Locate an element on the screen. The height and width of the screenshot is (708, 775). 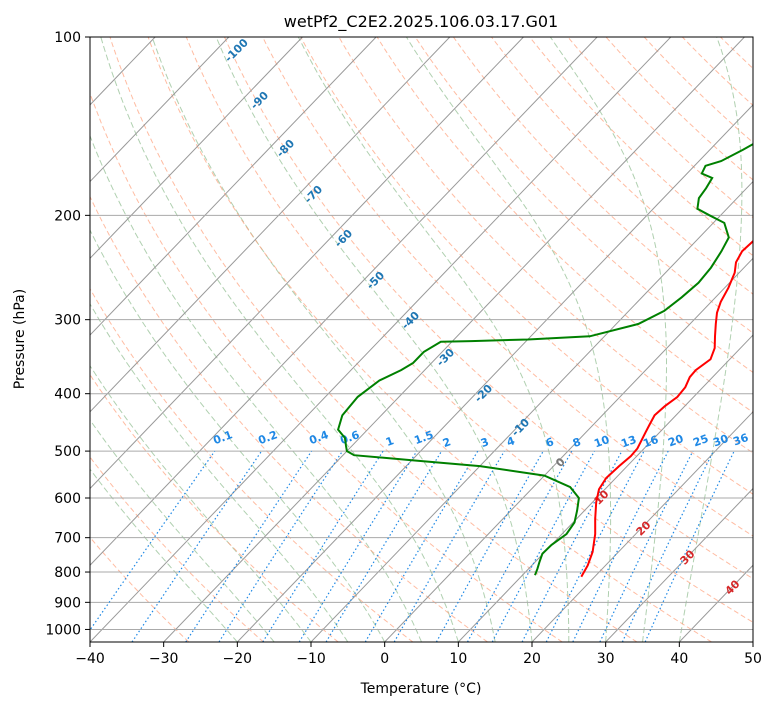
y-tick-label: 300 is located at coordinates (67, 321).